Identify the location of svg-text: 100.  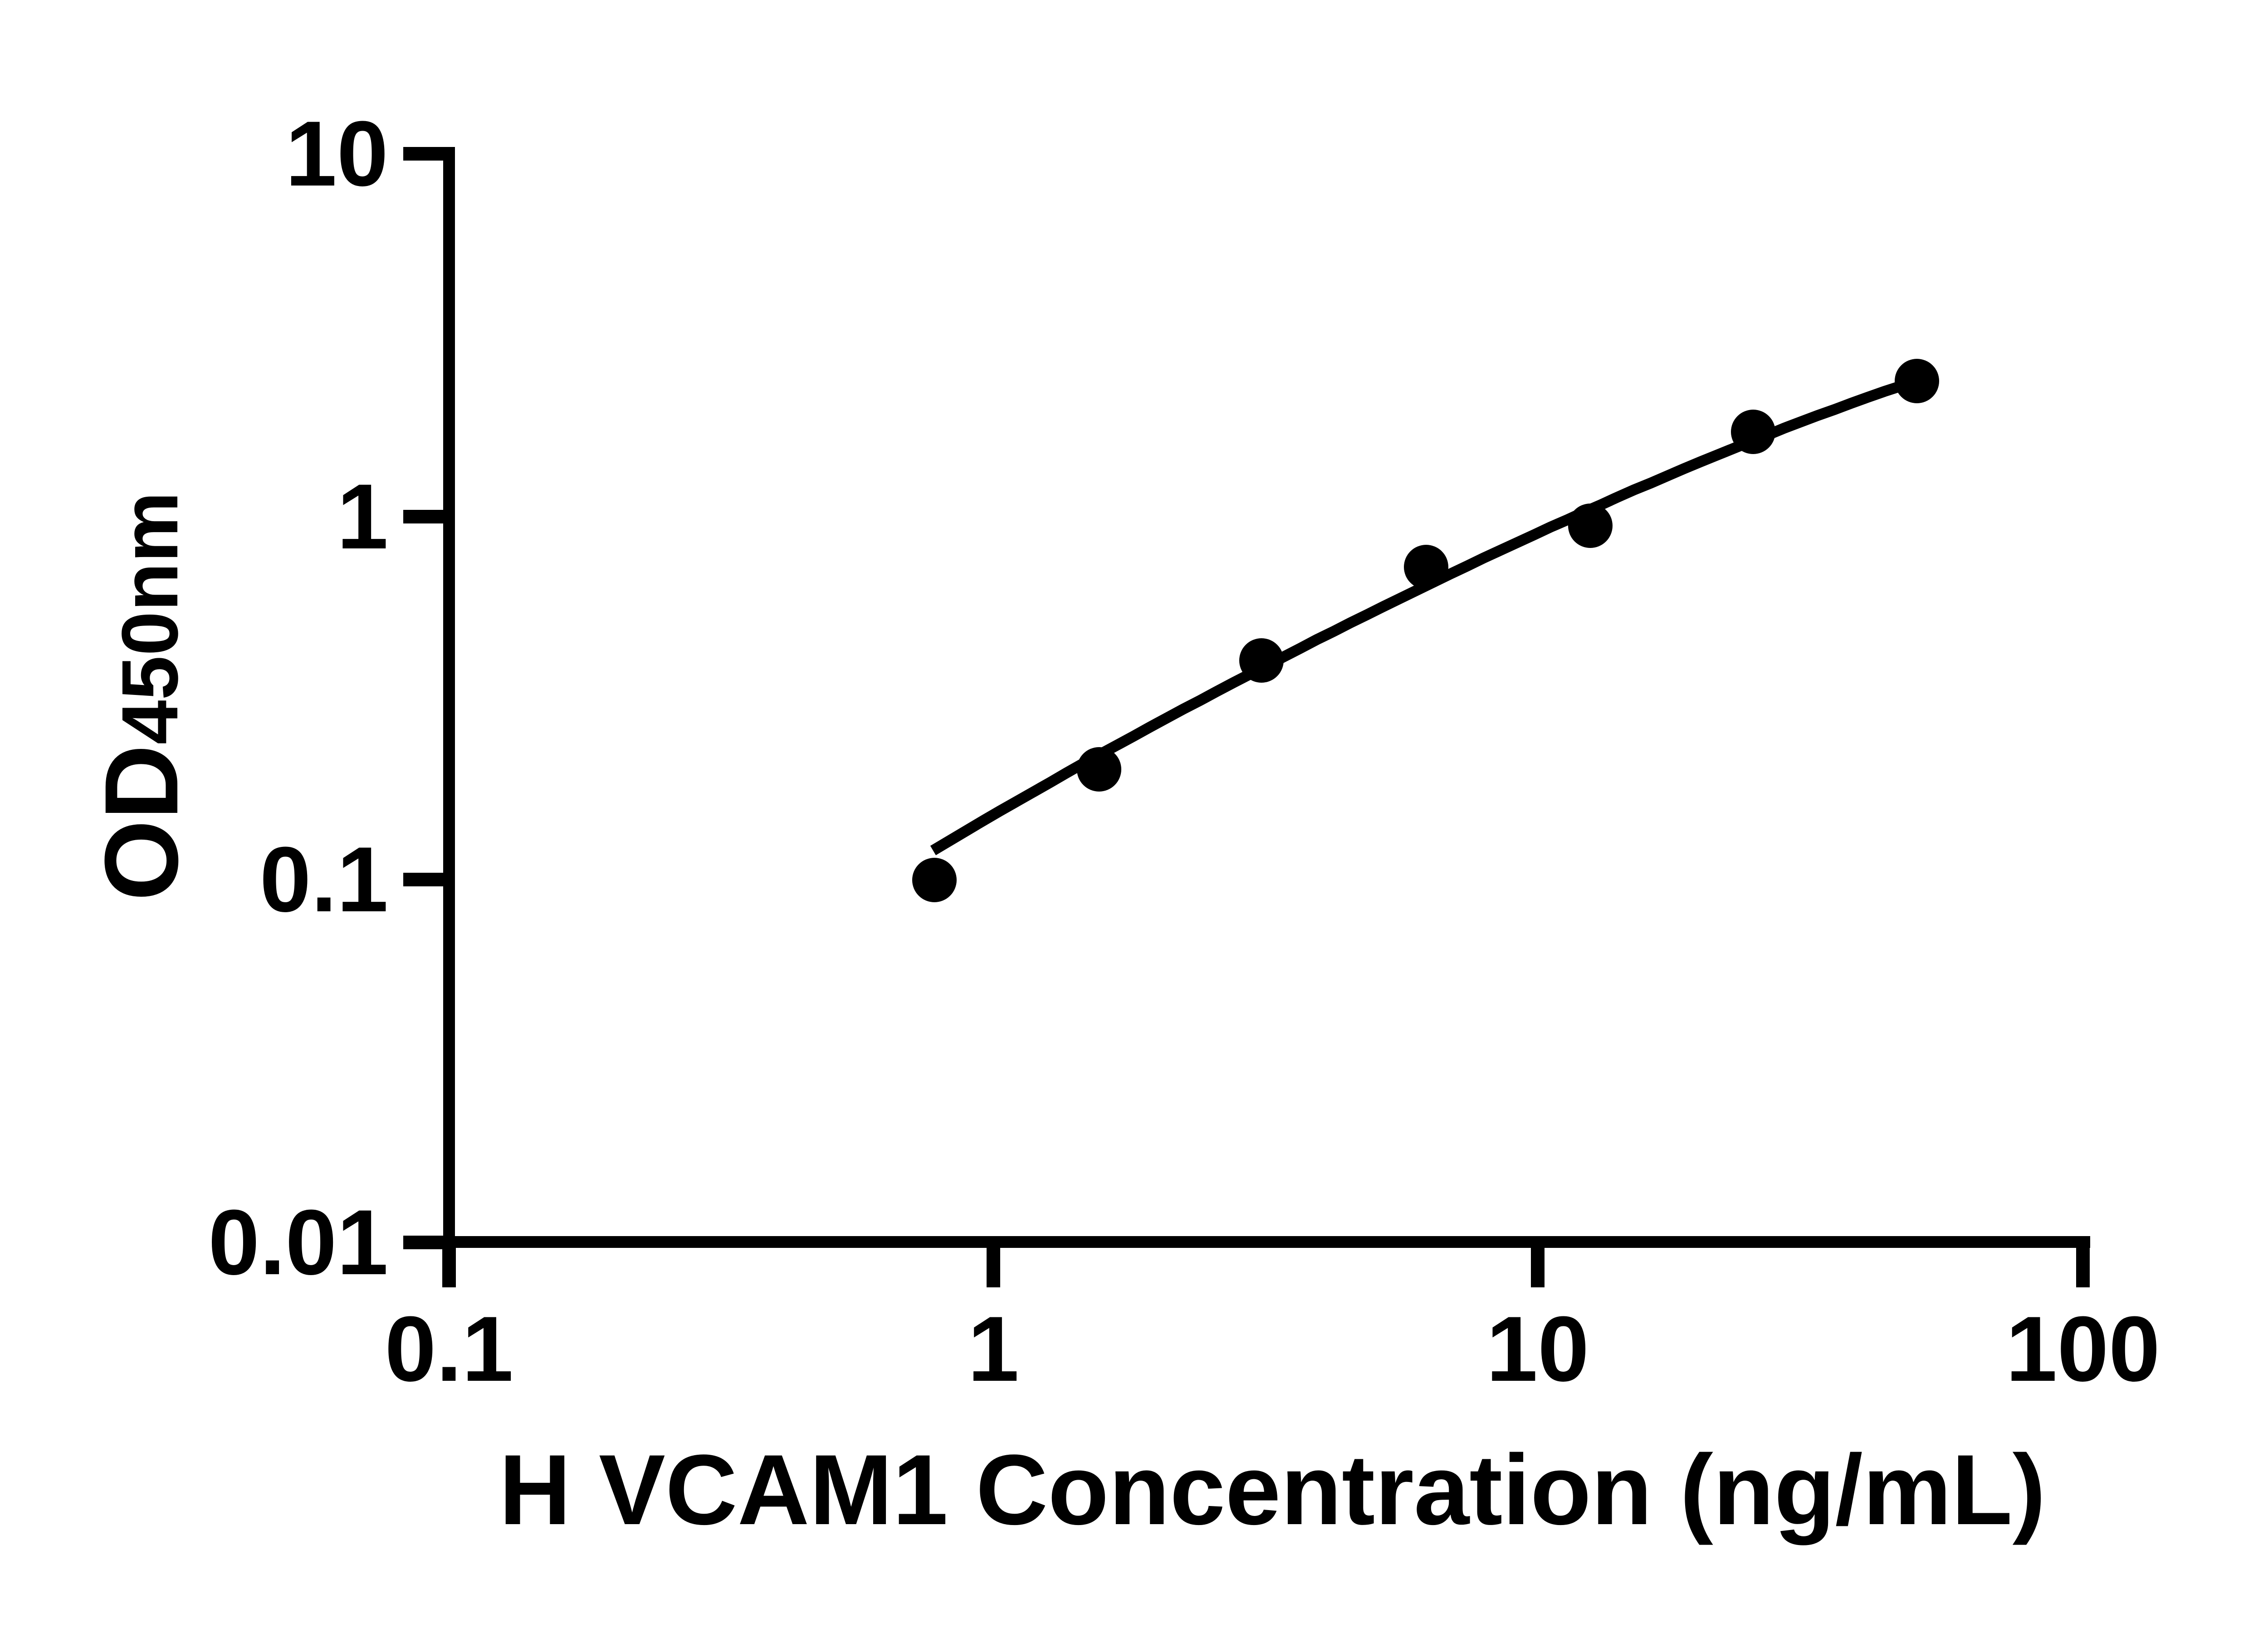
(2083, 1349).